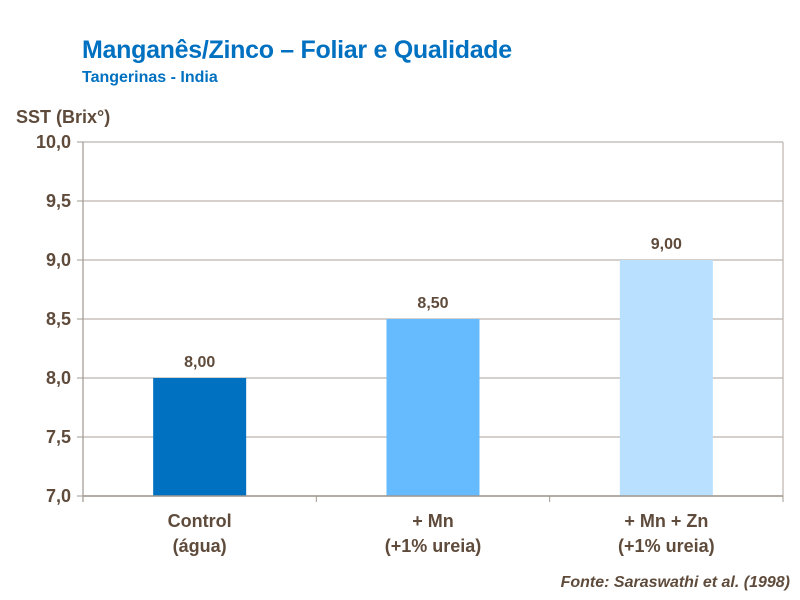 The height and width of the screenshot is (600, 800). Describe the element at coordinates (58, 260) in the screenshot. I see `y-tick-label: 9,0` at that location.